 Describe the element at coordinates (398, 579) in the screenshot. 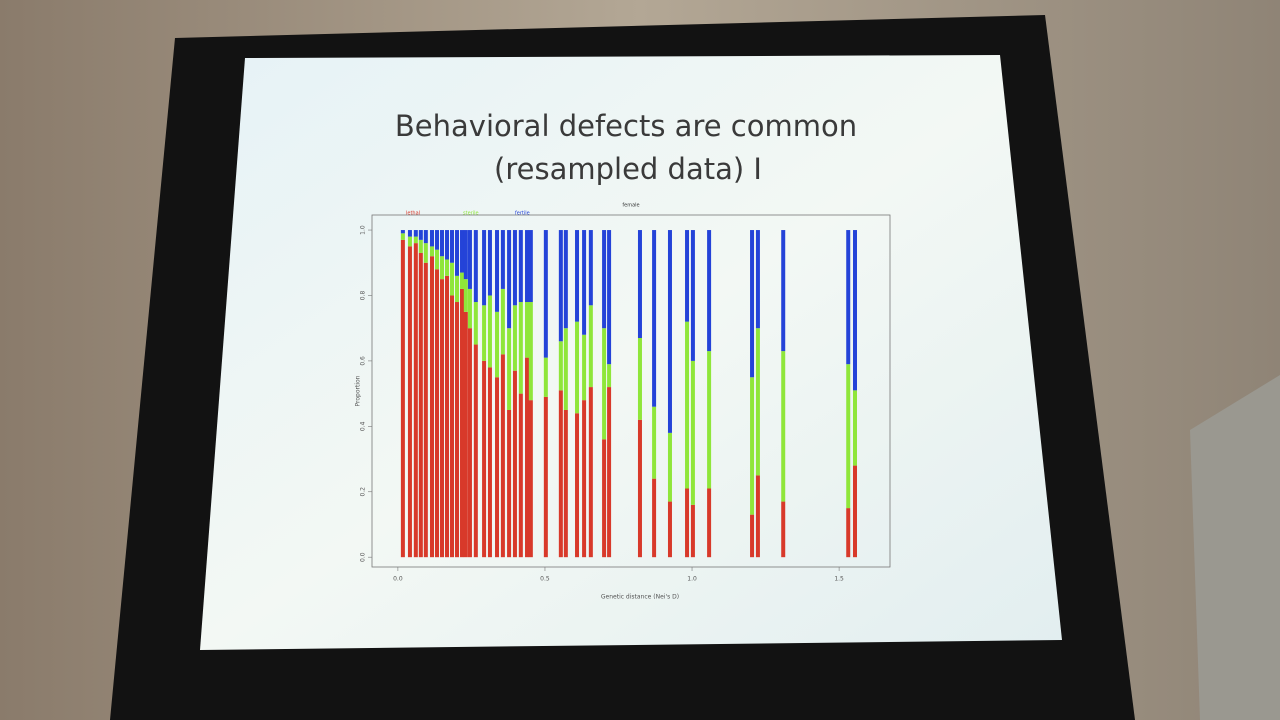

I see `x-tick-label: 0.0` at that location.